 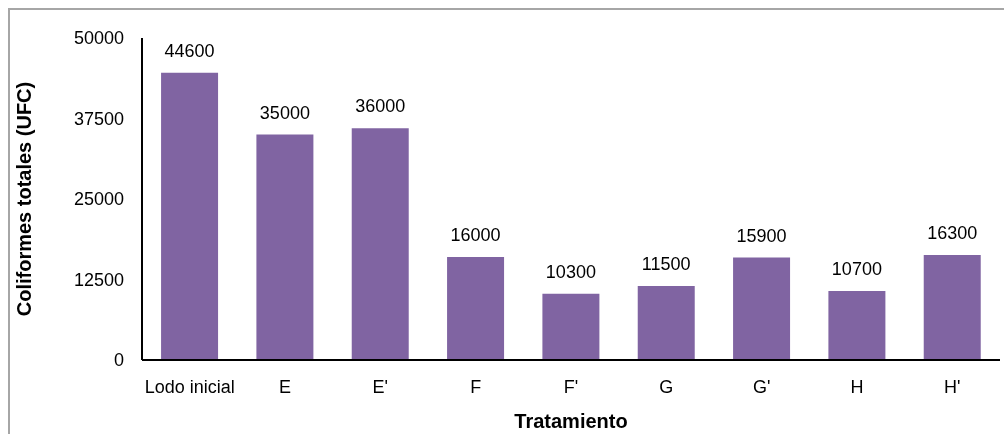 What do you see at coordinates (98, 118) in the screenshot?
I see `y-tick-label: 37500` at bounding box center [98, 118].